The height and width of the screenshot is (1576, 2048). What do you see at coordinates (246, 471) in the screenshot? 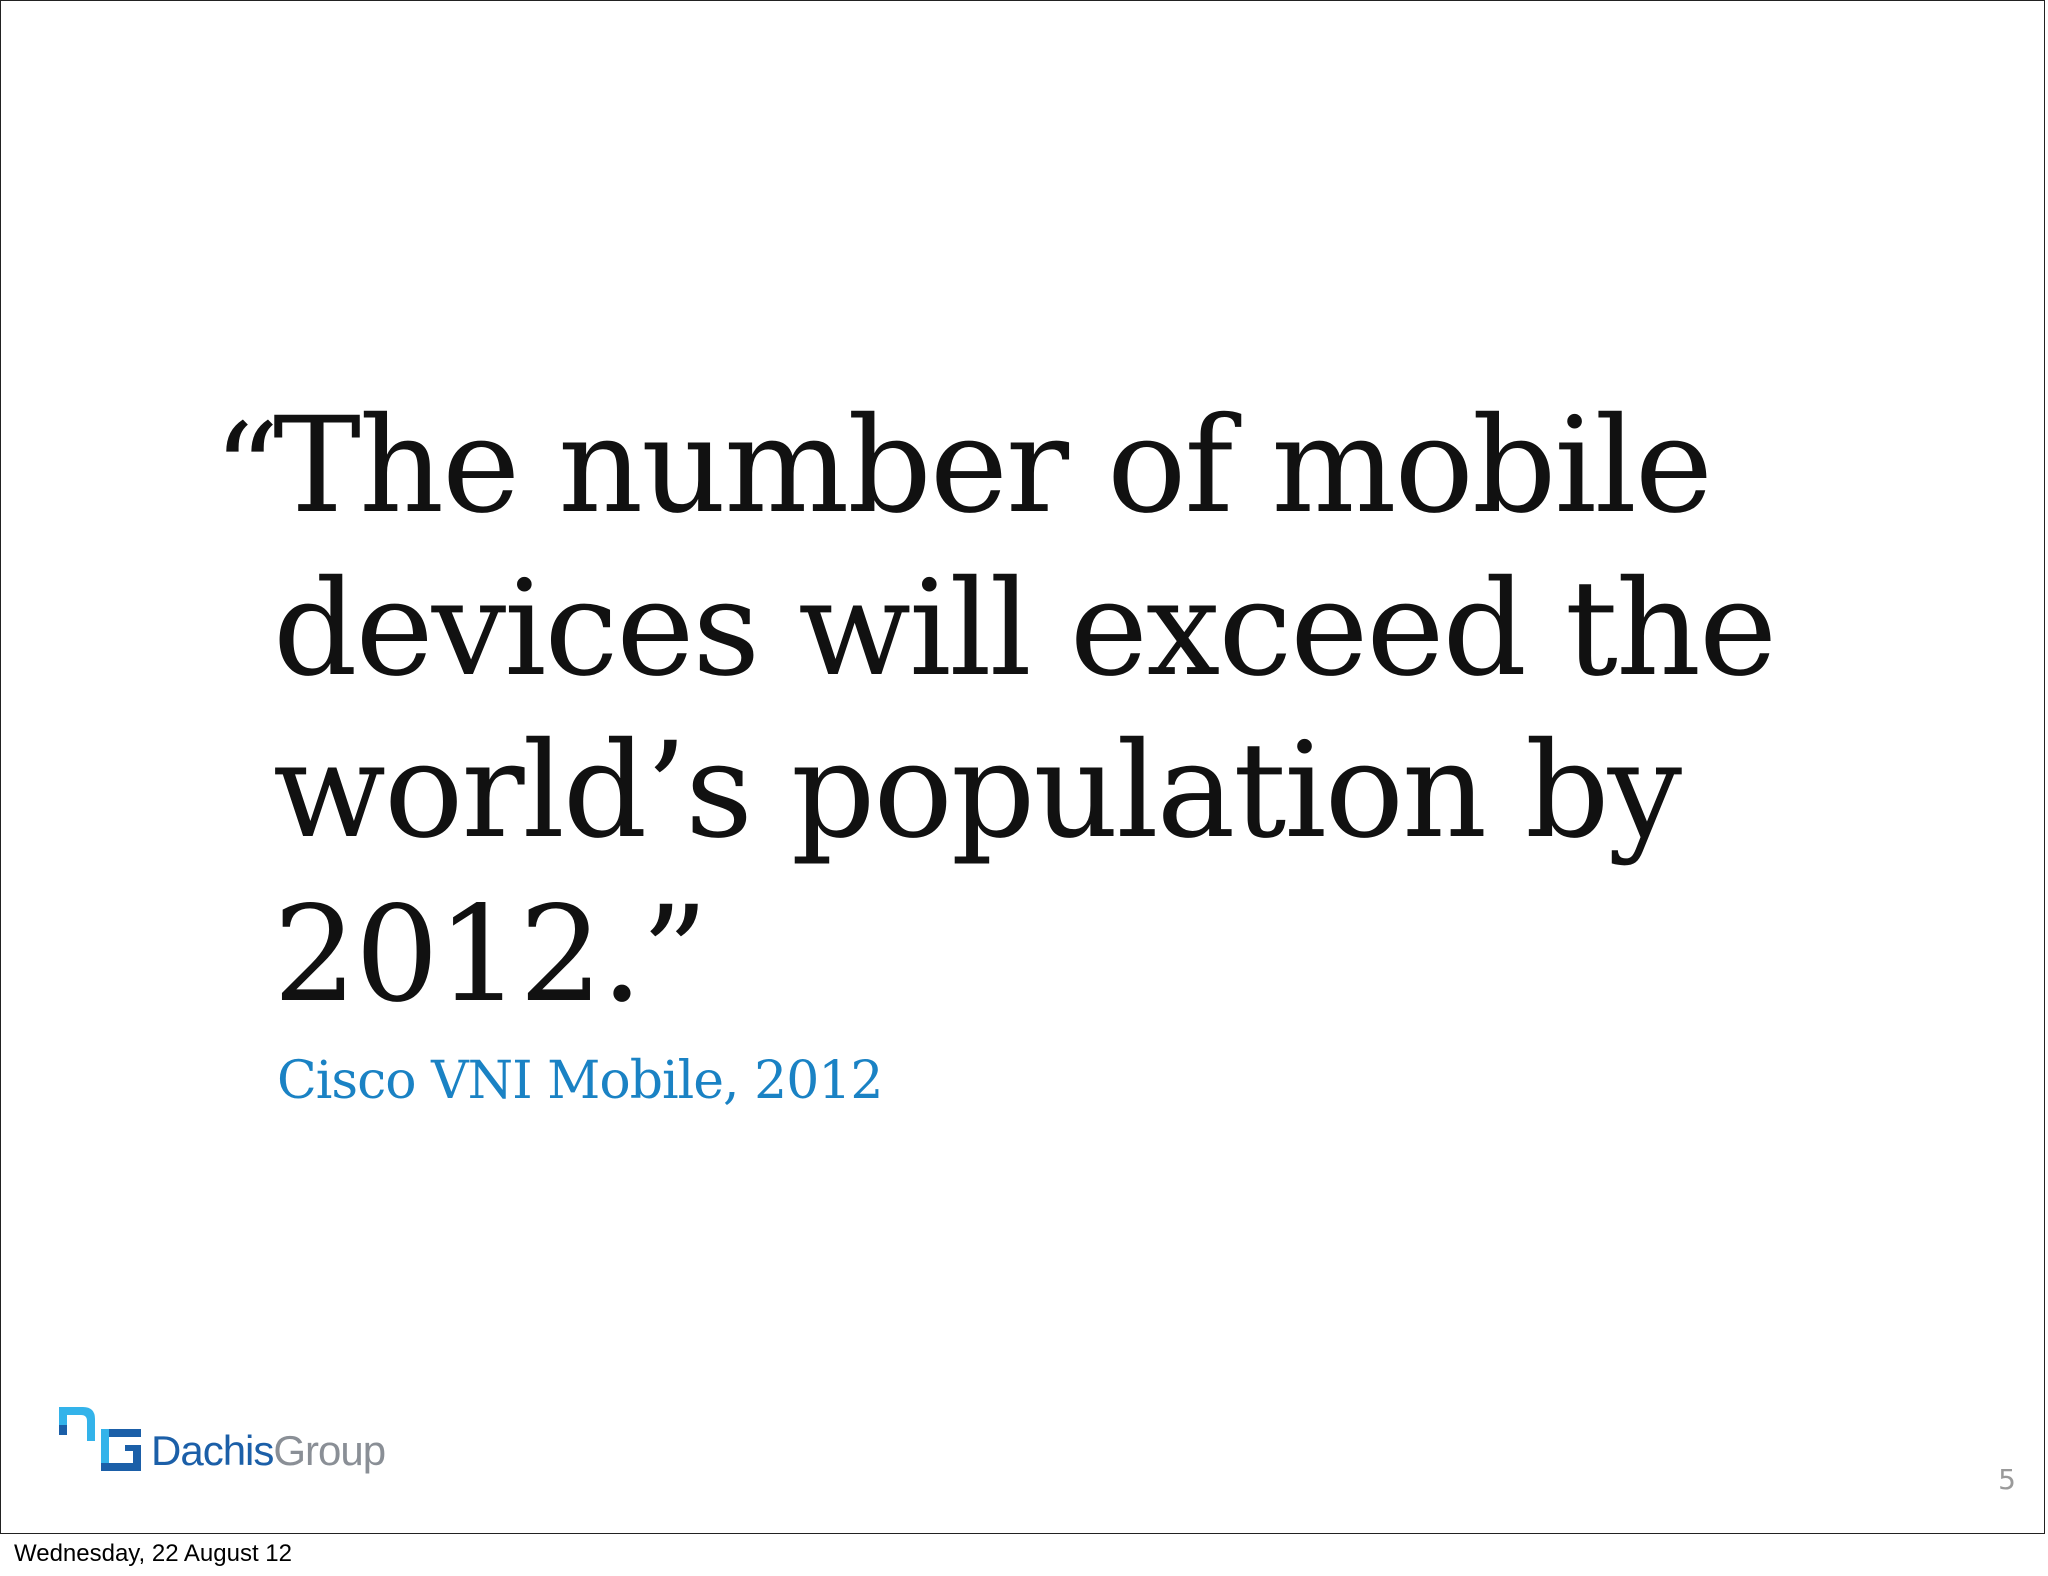
I see `open-quote-mark: “` at bounding box center [246, 471].